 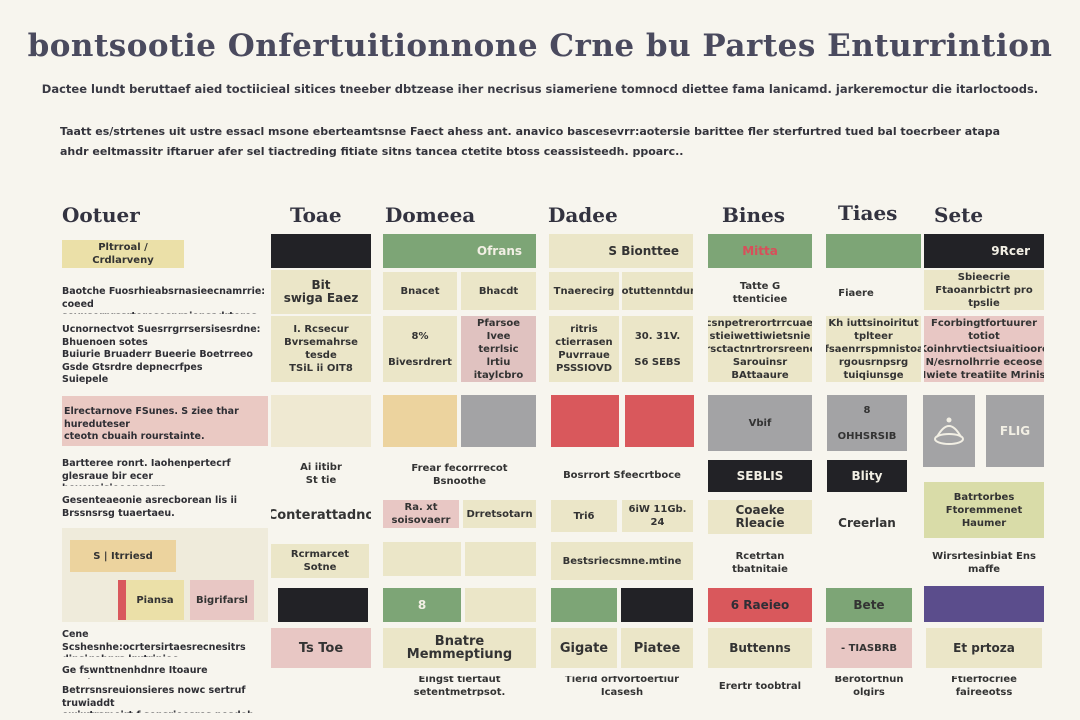 What do you see at coordinates (155, 600) in the screenshot?
I see `left-tag-item: Piansa` at bounding box center [155, 600].